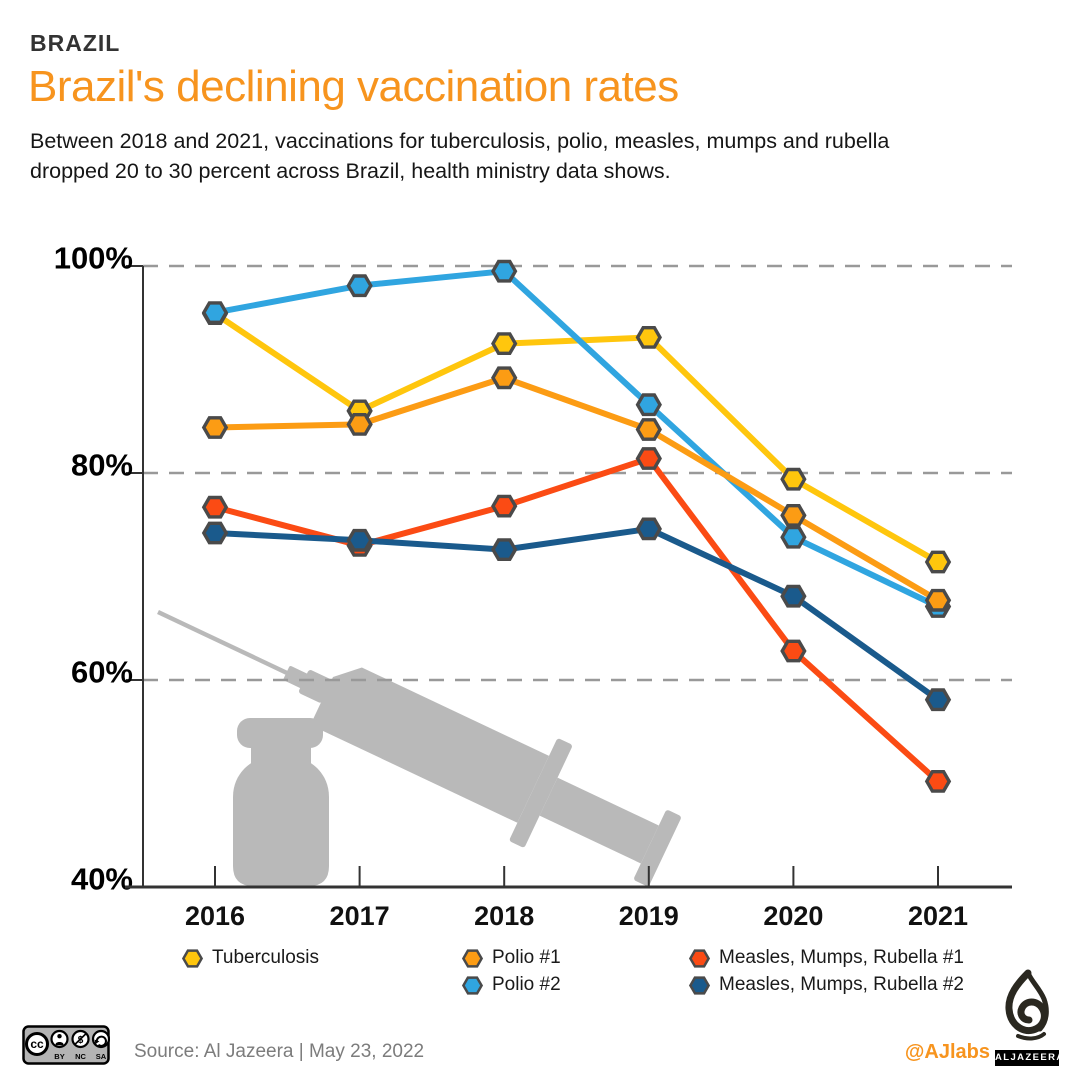  I want to click on cc-by-label: BY, so click(59, 1056).